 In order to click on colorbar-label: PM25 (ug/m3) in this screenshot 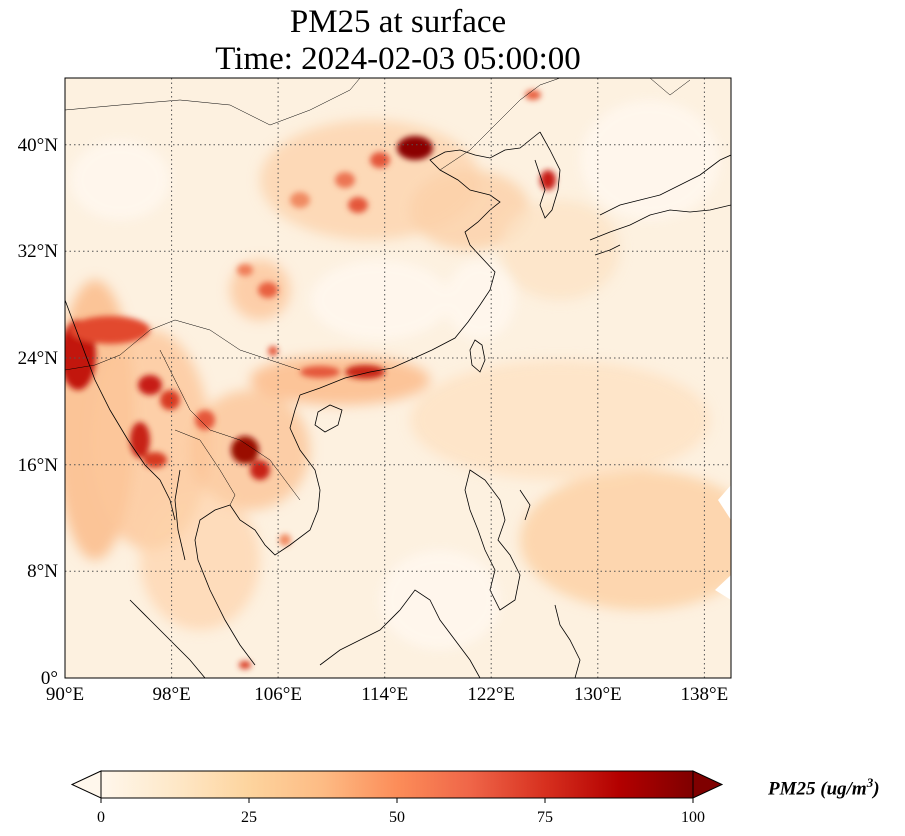, I will do `click(824, 787)`.